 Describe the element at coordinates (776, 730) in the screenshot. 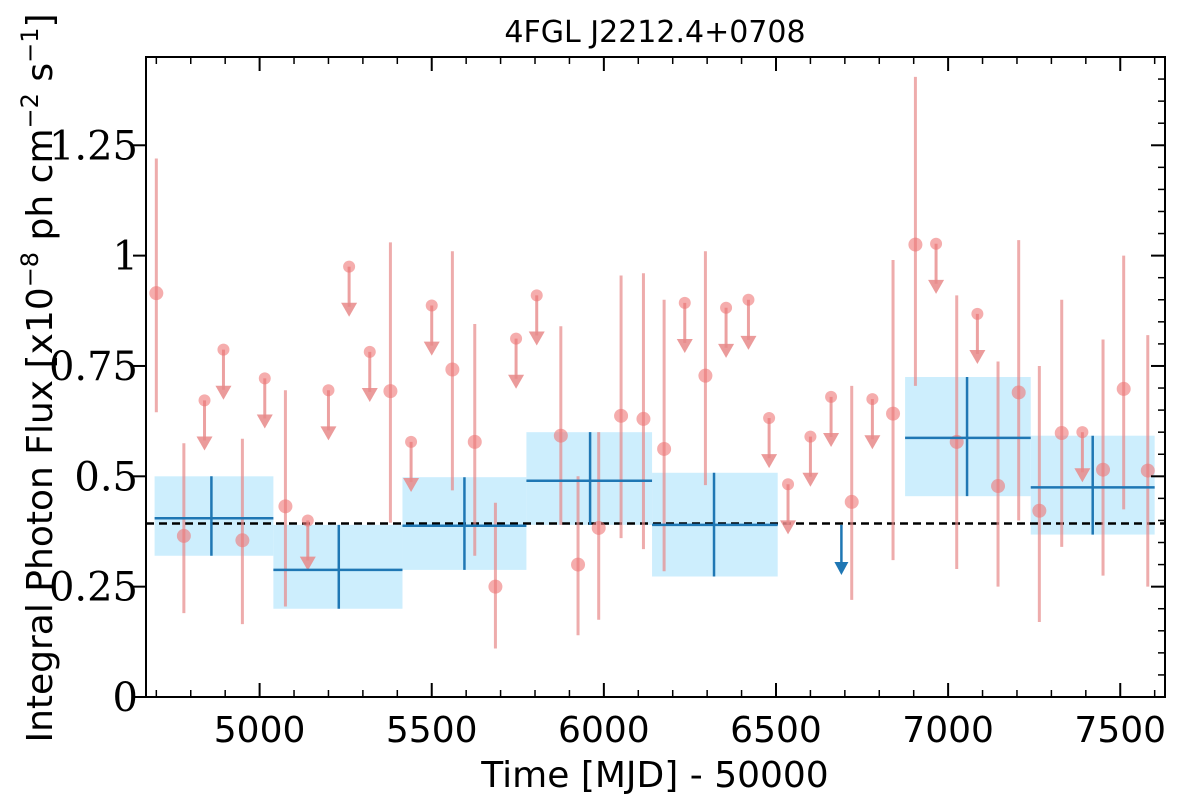

I see `x-tick-label-3: 6500` at that location.